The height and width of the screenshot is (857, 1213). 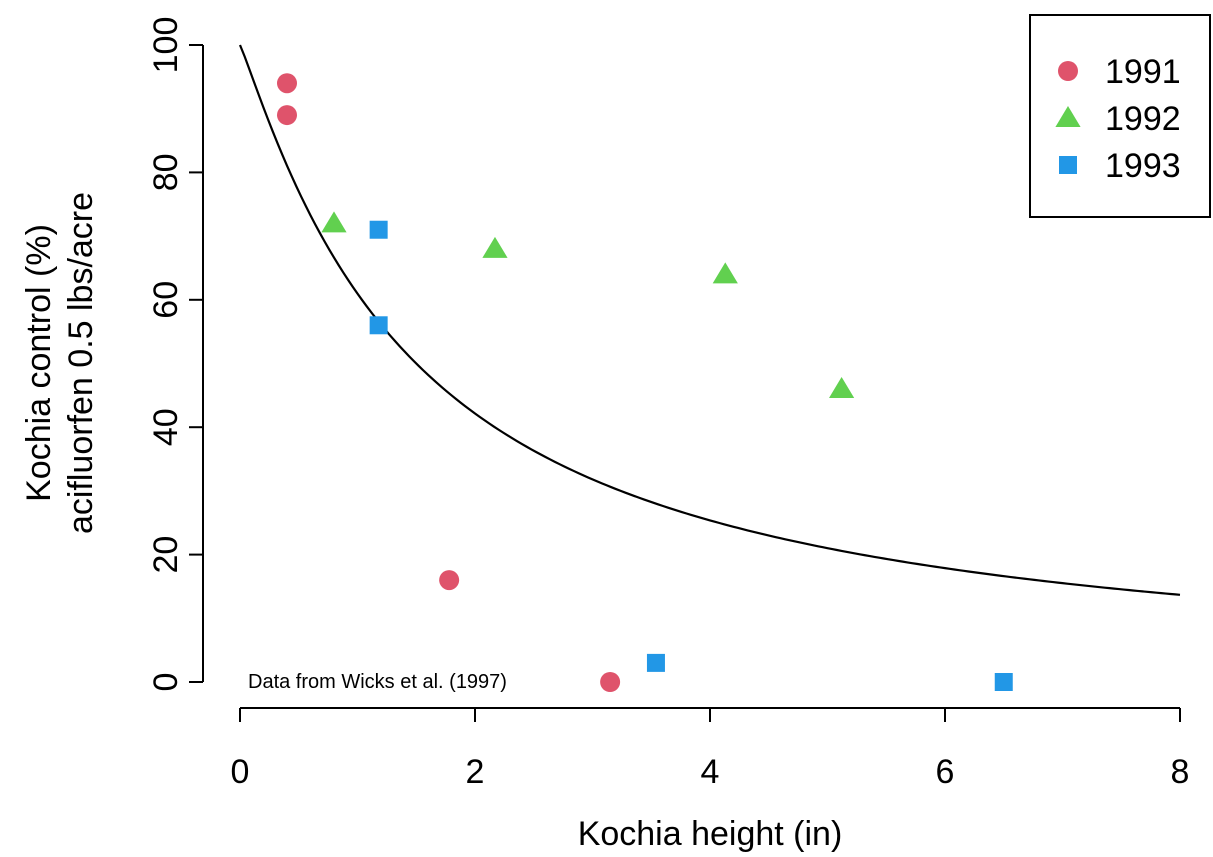 I want to click on y-tick-label: 40, so click(x=166, y=427).